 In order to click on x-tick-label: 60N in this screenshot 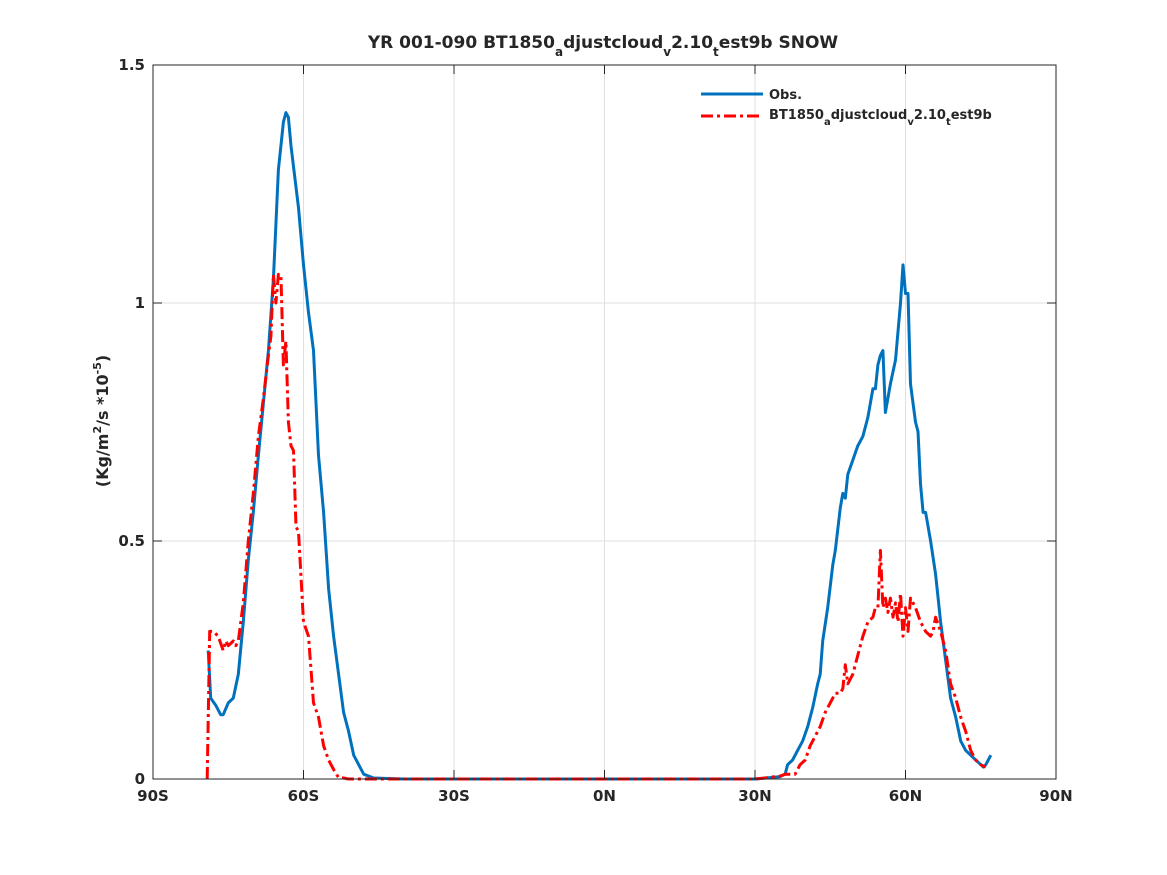, I will do `click(905, 796)`.